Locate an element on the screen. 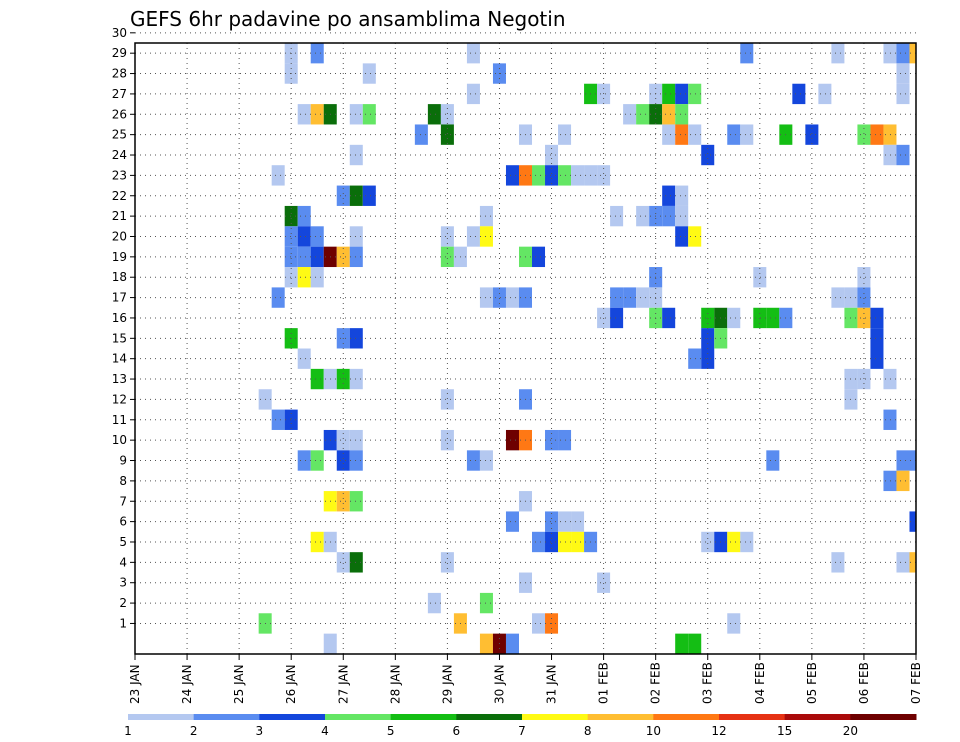 This screenshot has height=742, width=960. y-tick-label: 30 is located at coordinates (119, 33).